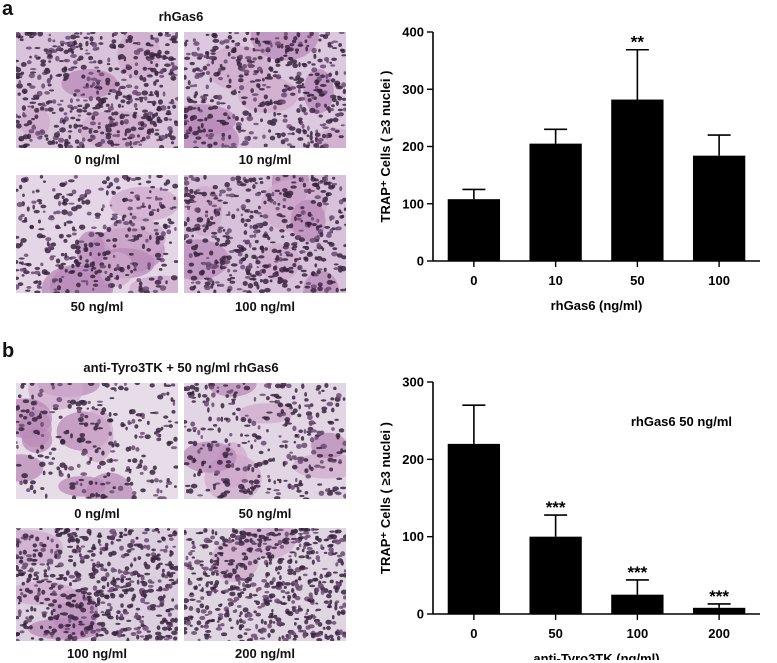  What do you see at coordinates (265, 653) in the screenshot?
I see `micrograph-label: 200 ng/ml` at bounding box center [265, 653].